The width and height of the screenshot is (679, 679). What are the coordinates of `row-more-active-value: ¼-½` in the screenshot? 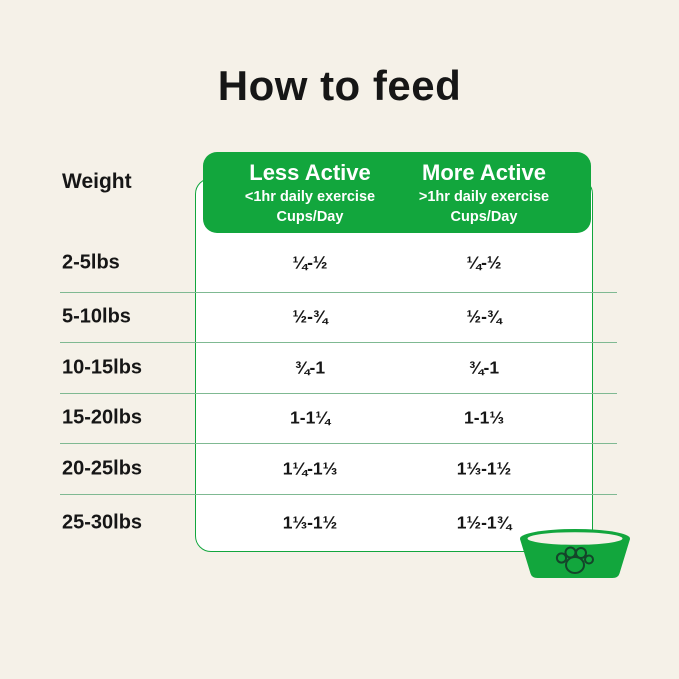 It's located at (484, 262).